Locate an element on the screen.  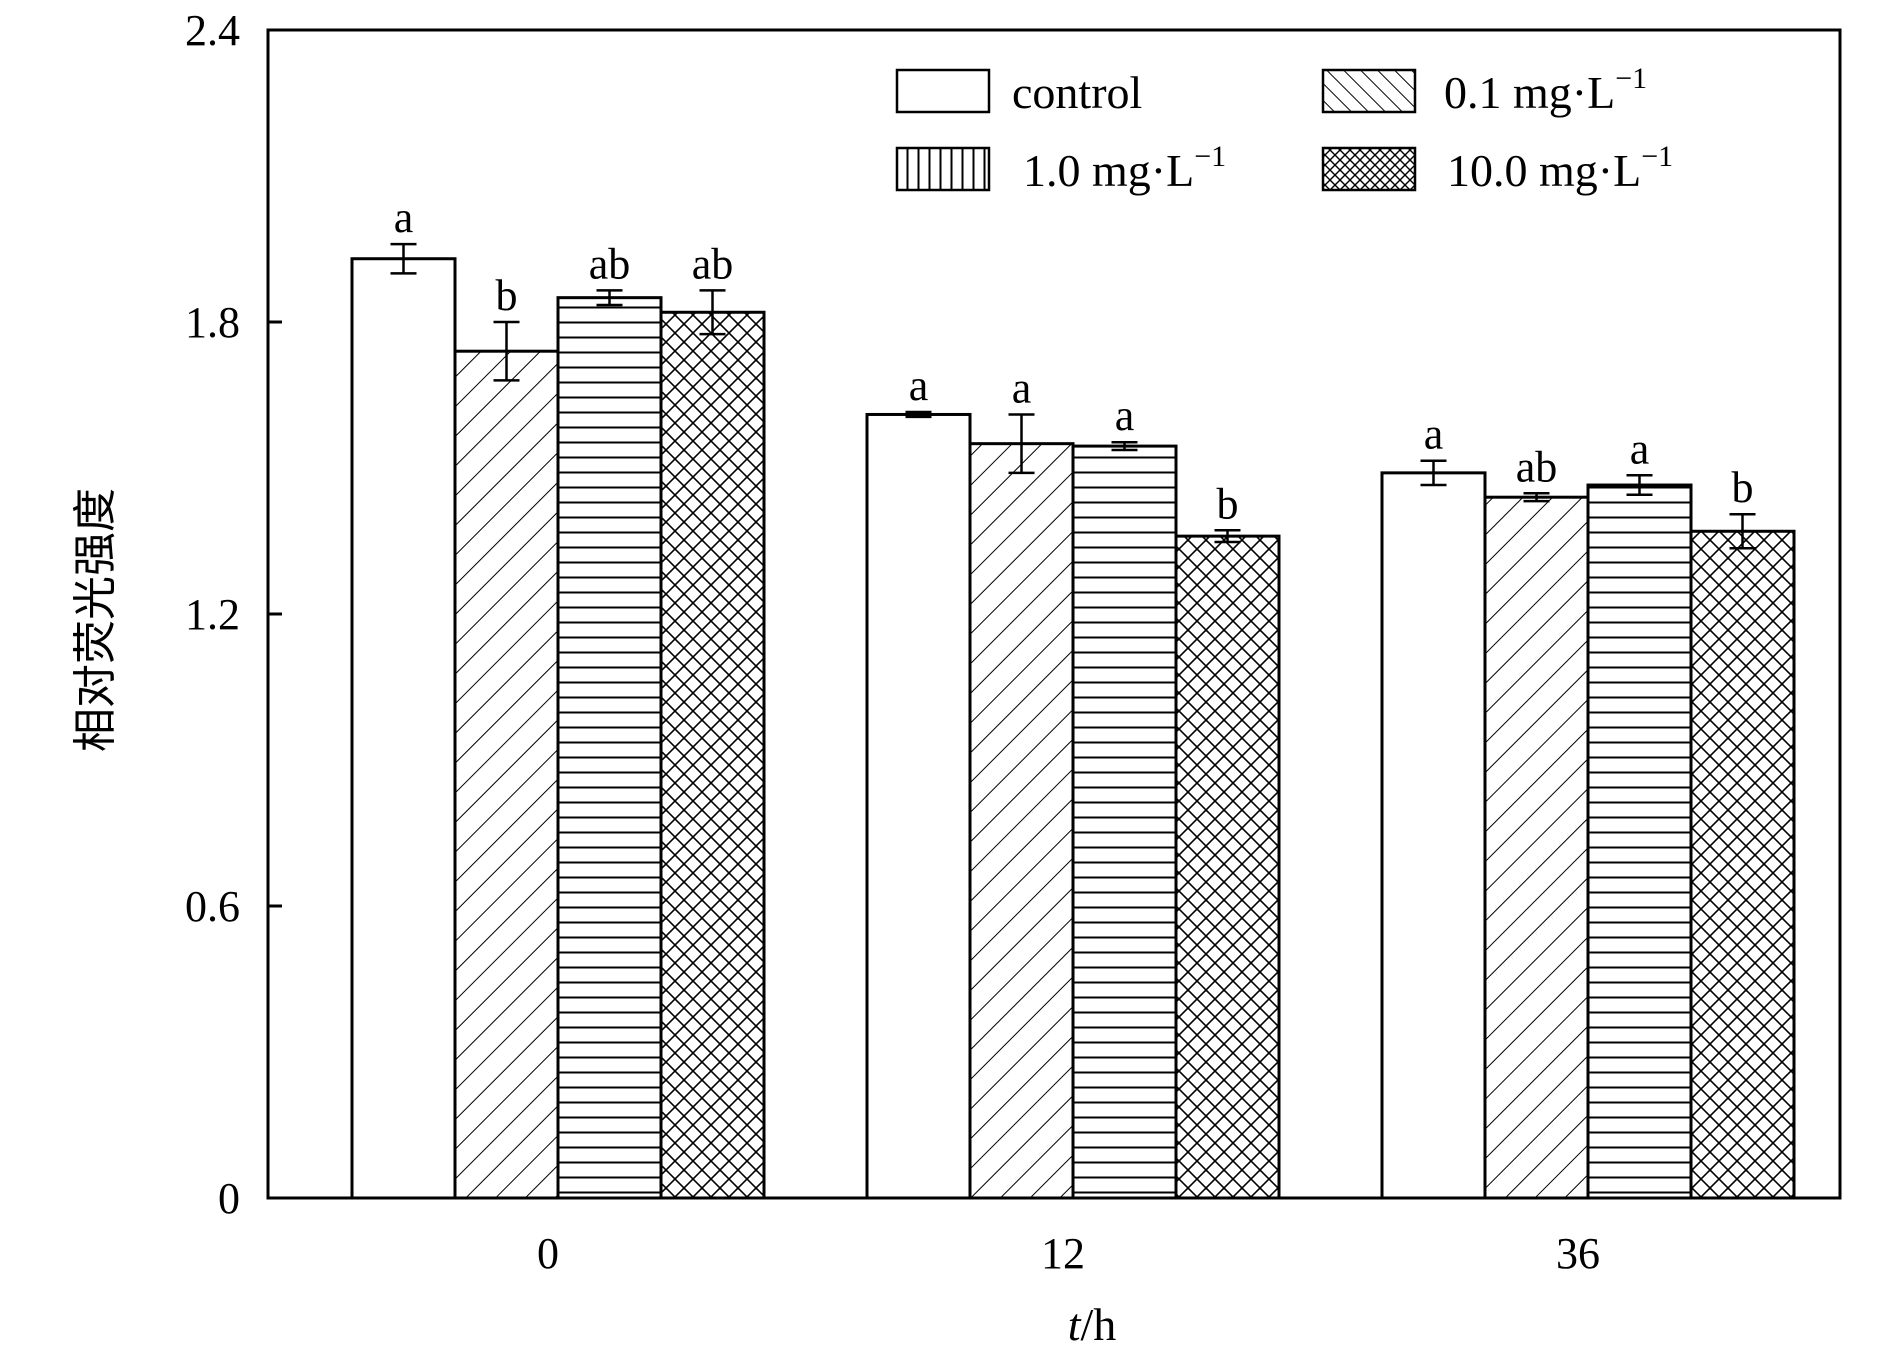
x-axis-label: t/h is located at coordinates (1092, 1324).